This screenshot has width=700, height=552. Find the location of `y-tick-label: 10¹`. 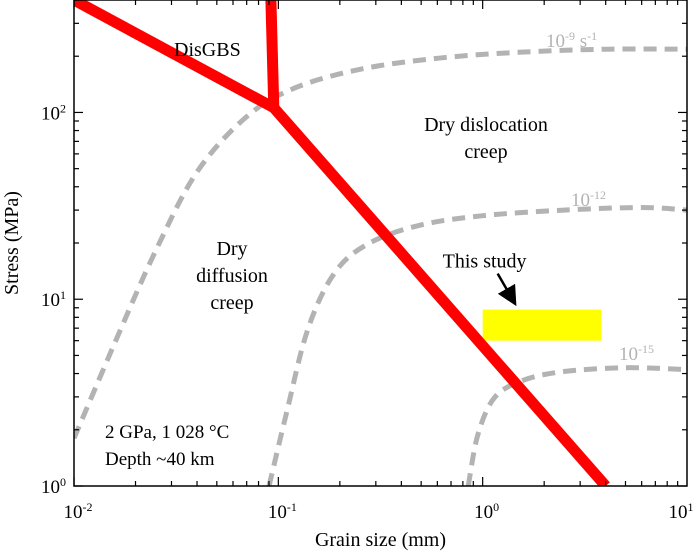

y-tick-label: 10¹ is located at coordinates (53, 299).